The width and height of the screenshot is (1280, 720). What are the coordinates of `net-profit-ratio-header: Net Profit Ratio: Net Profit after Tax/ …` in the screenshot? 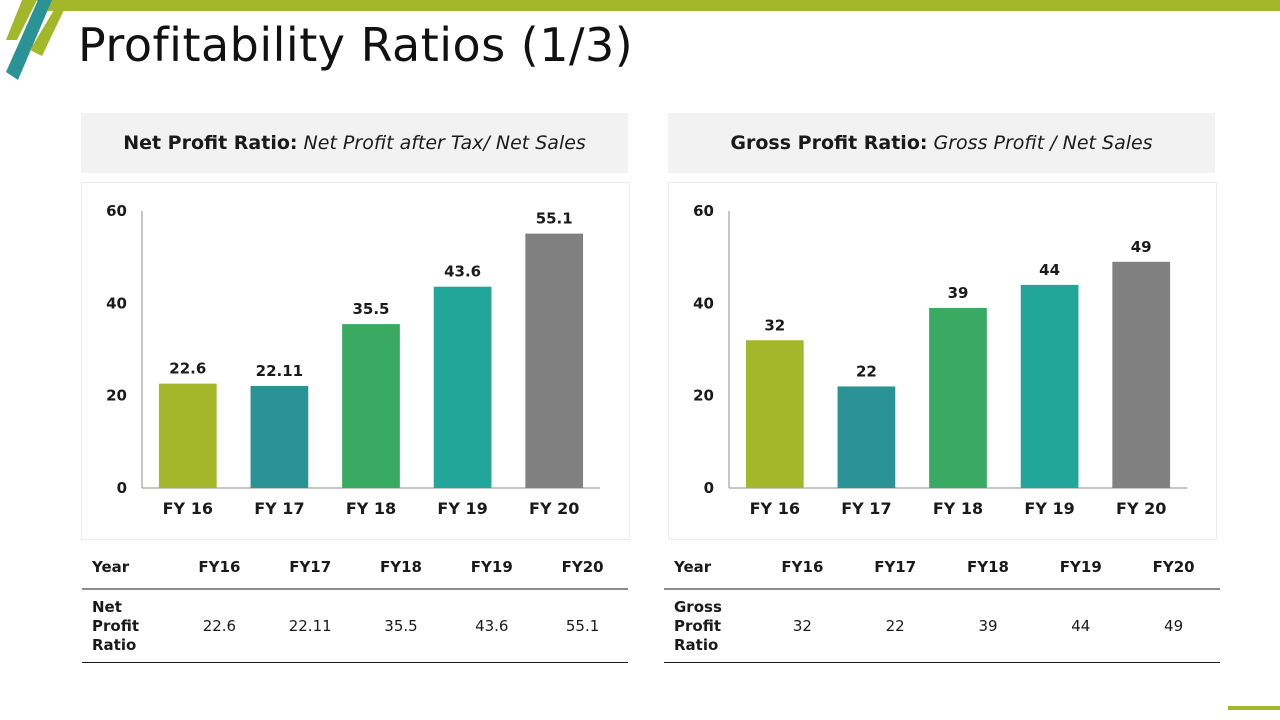 It's located at (354, 143).